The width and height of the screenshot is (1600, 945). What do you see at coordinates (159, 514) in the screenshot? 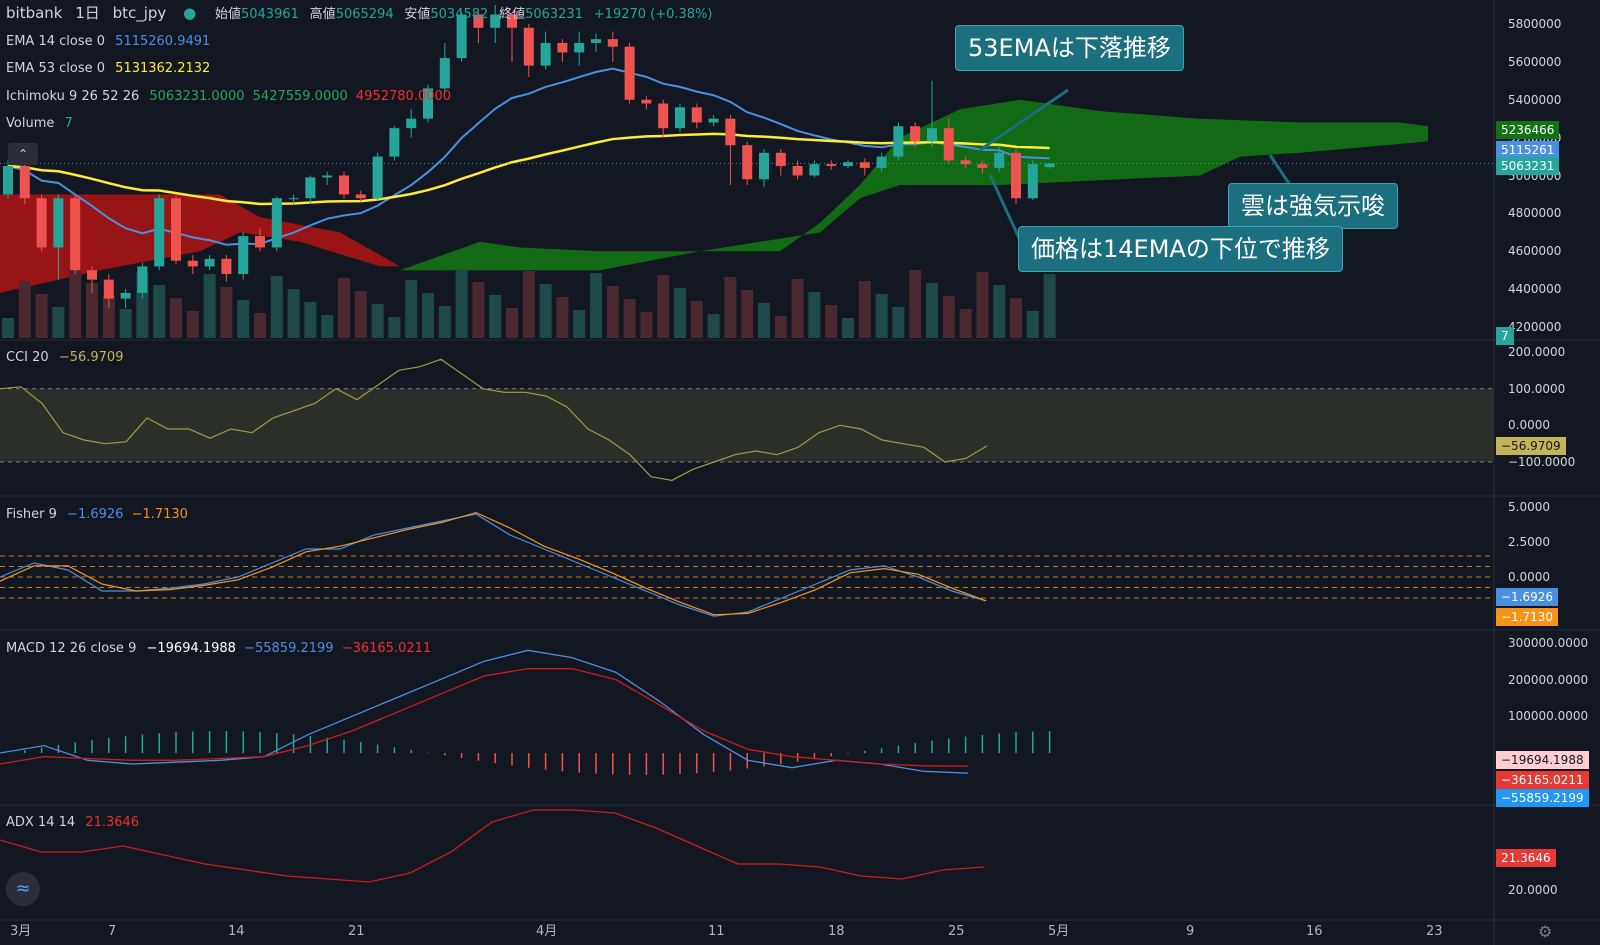
I see `fisher-value-2: −1.7130` at bounding box center [159, 514].